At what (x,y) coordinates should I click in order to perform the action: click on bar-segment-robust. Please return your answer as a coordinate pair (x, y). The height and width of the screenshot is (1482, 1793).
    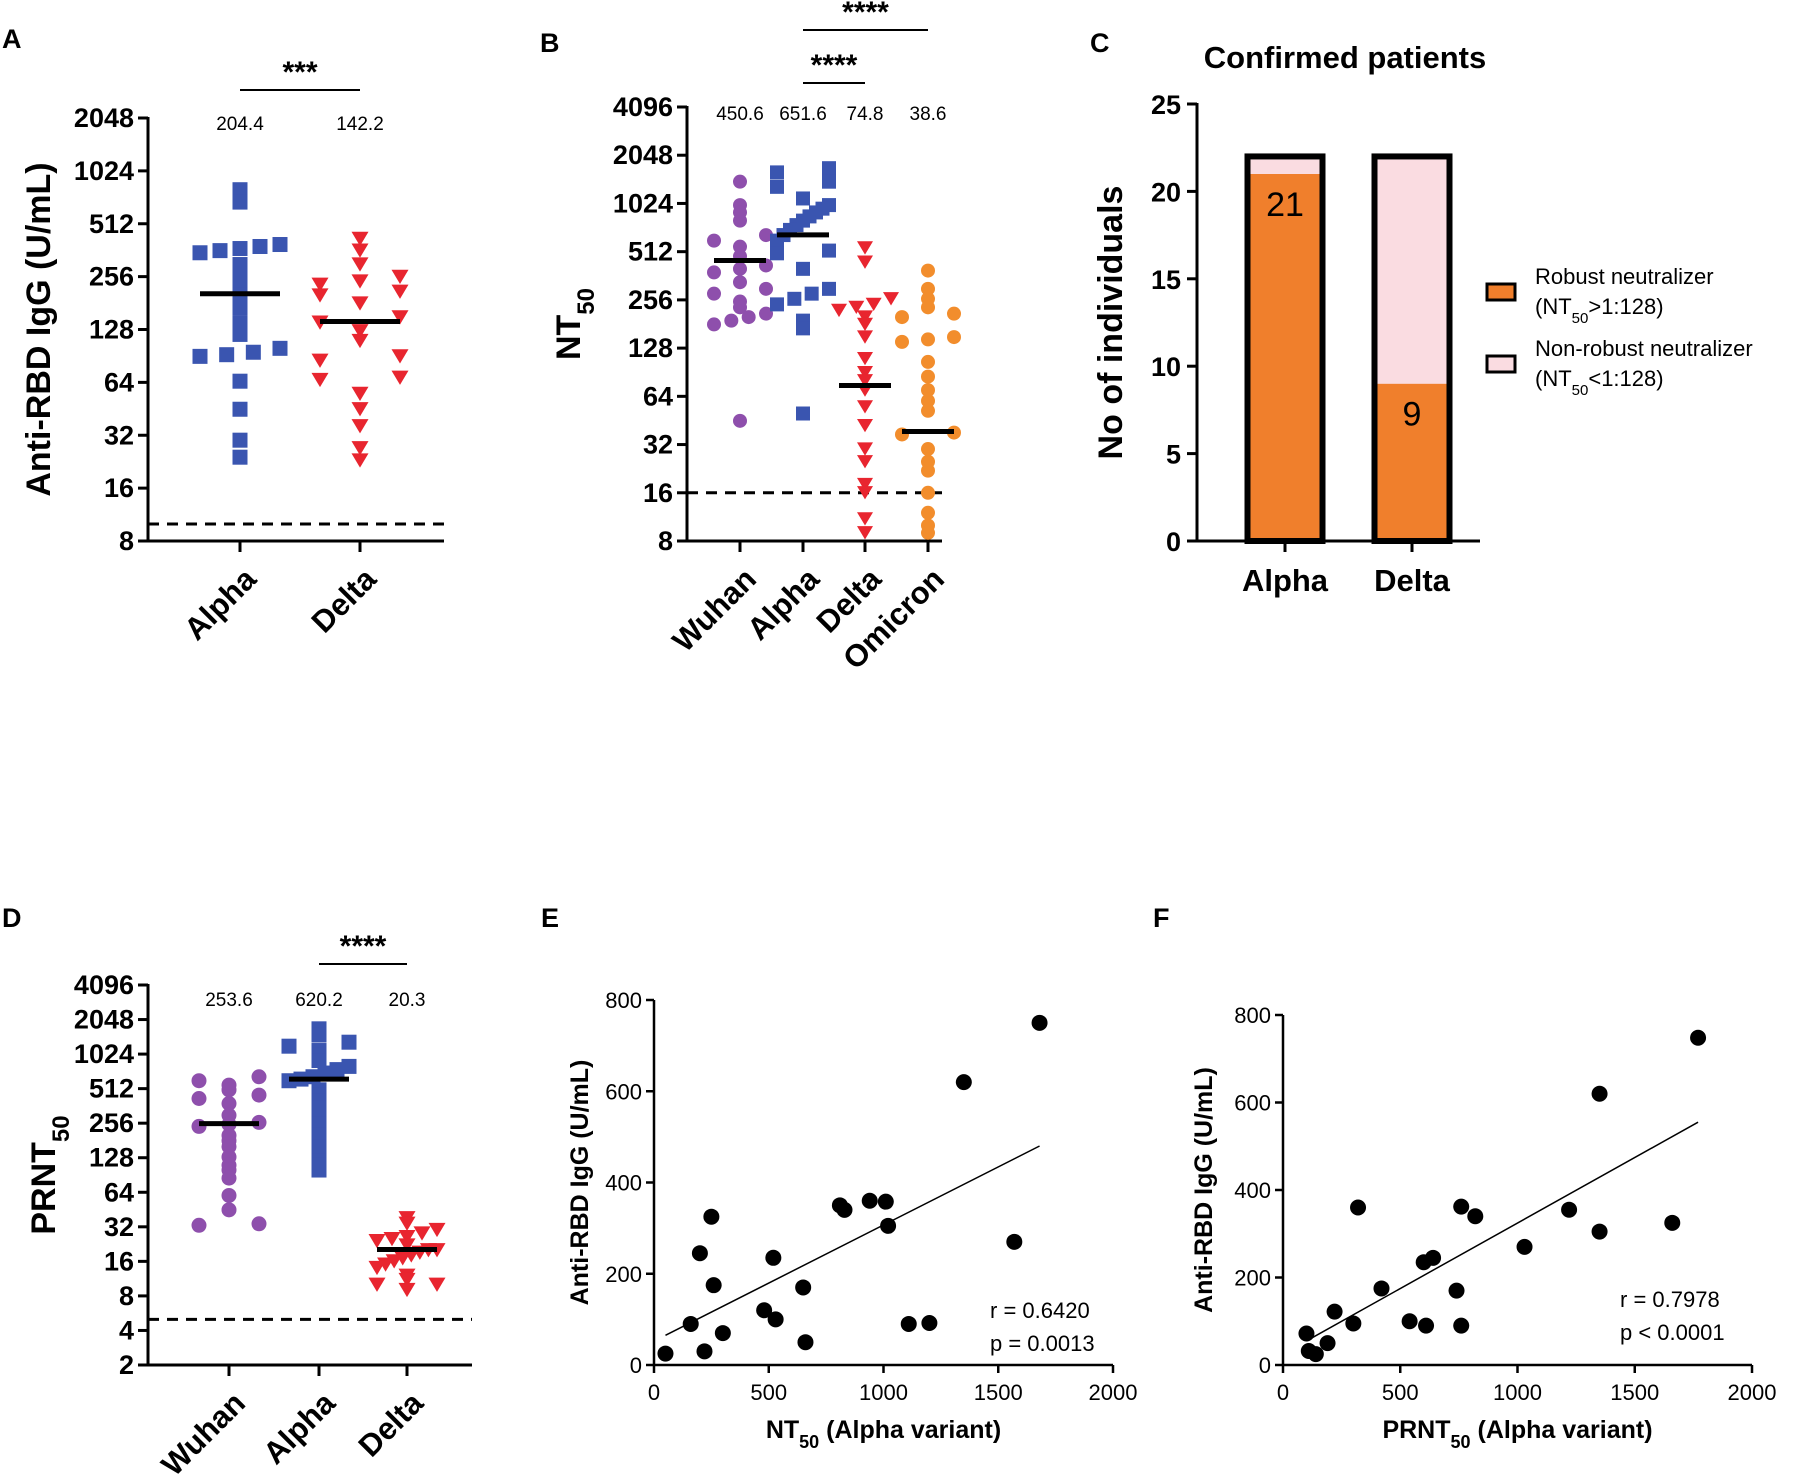
    Looking at the image, I should click on (1412, 462).